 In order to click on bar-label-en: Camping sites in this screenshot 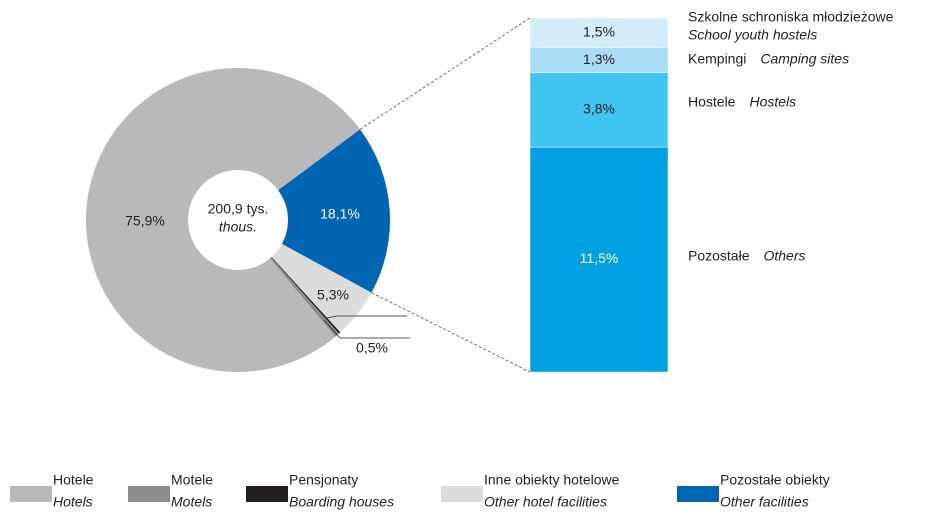, I will do `click(804, 59)`.